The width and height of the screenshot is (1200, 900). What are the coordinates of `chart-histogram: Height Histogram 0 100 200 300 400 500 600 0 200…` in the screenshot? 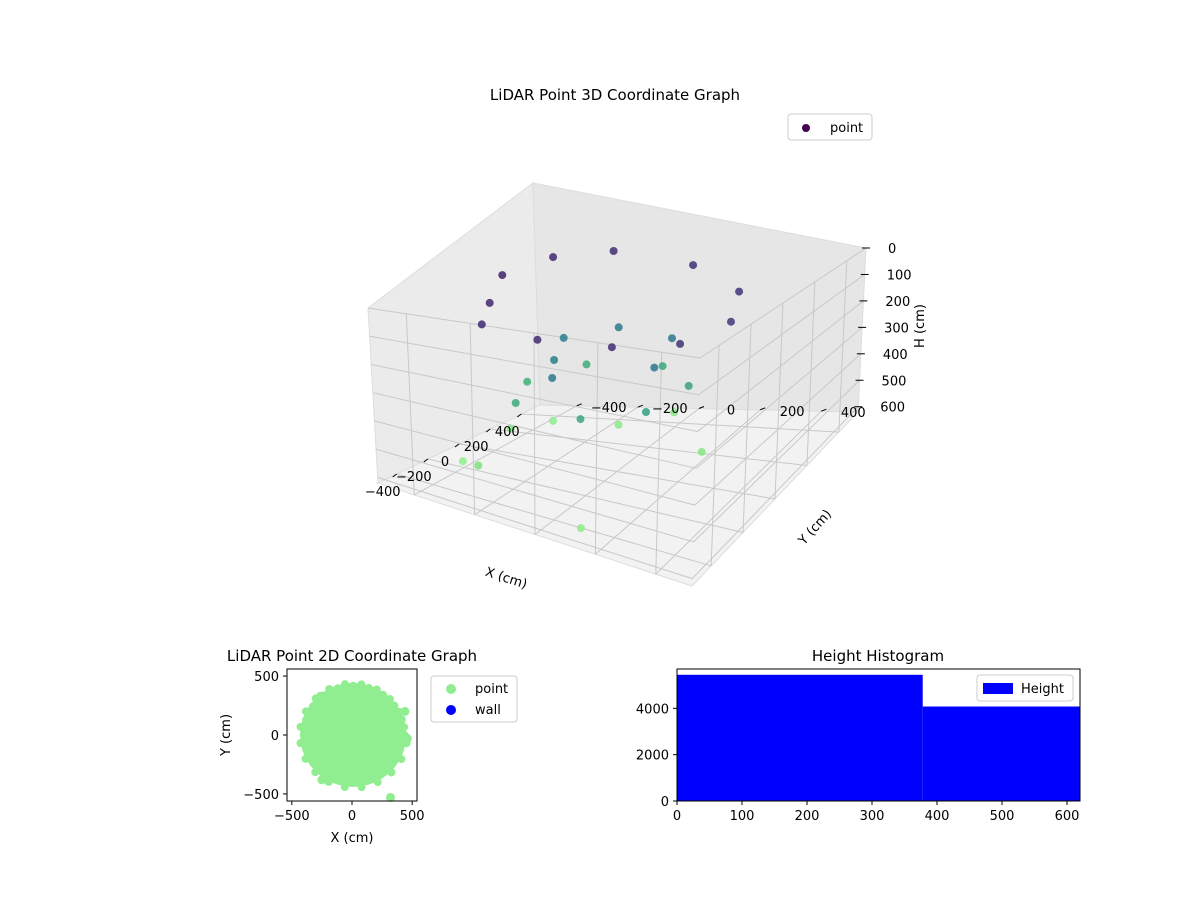 It's located at (858, 735).